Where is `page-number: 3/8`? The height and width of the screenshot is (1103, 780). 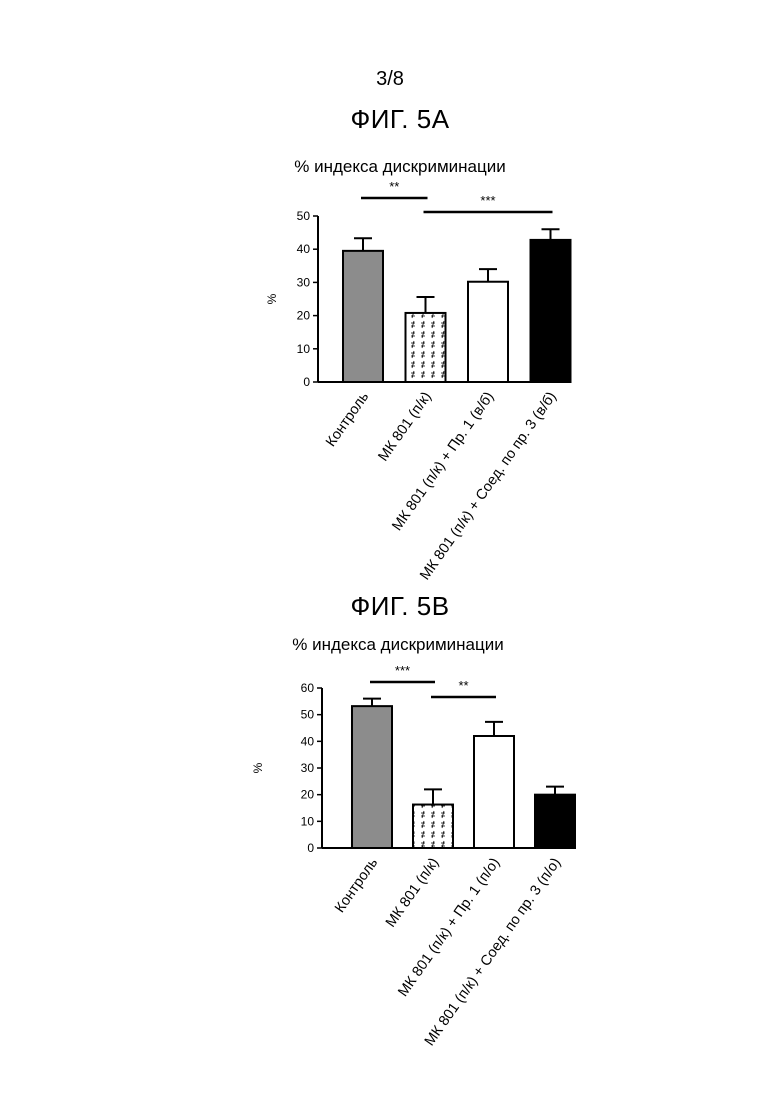
page-number: 3/8 is located at coordinates (390, 79).